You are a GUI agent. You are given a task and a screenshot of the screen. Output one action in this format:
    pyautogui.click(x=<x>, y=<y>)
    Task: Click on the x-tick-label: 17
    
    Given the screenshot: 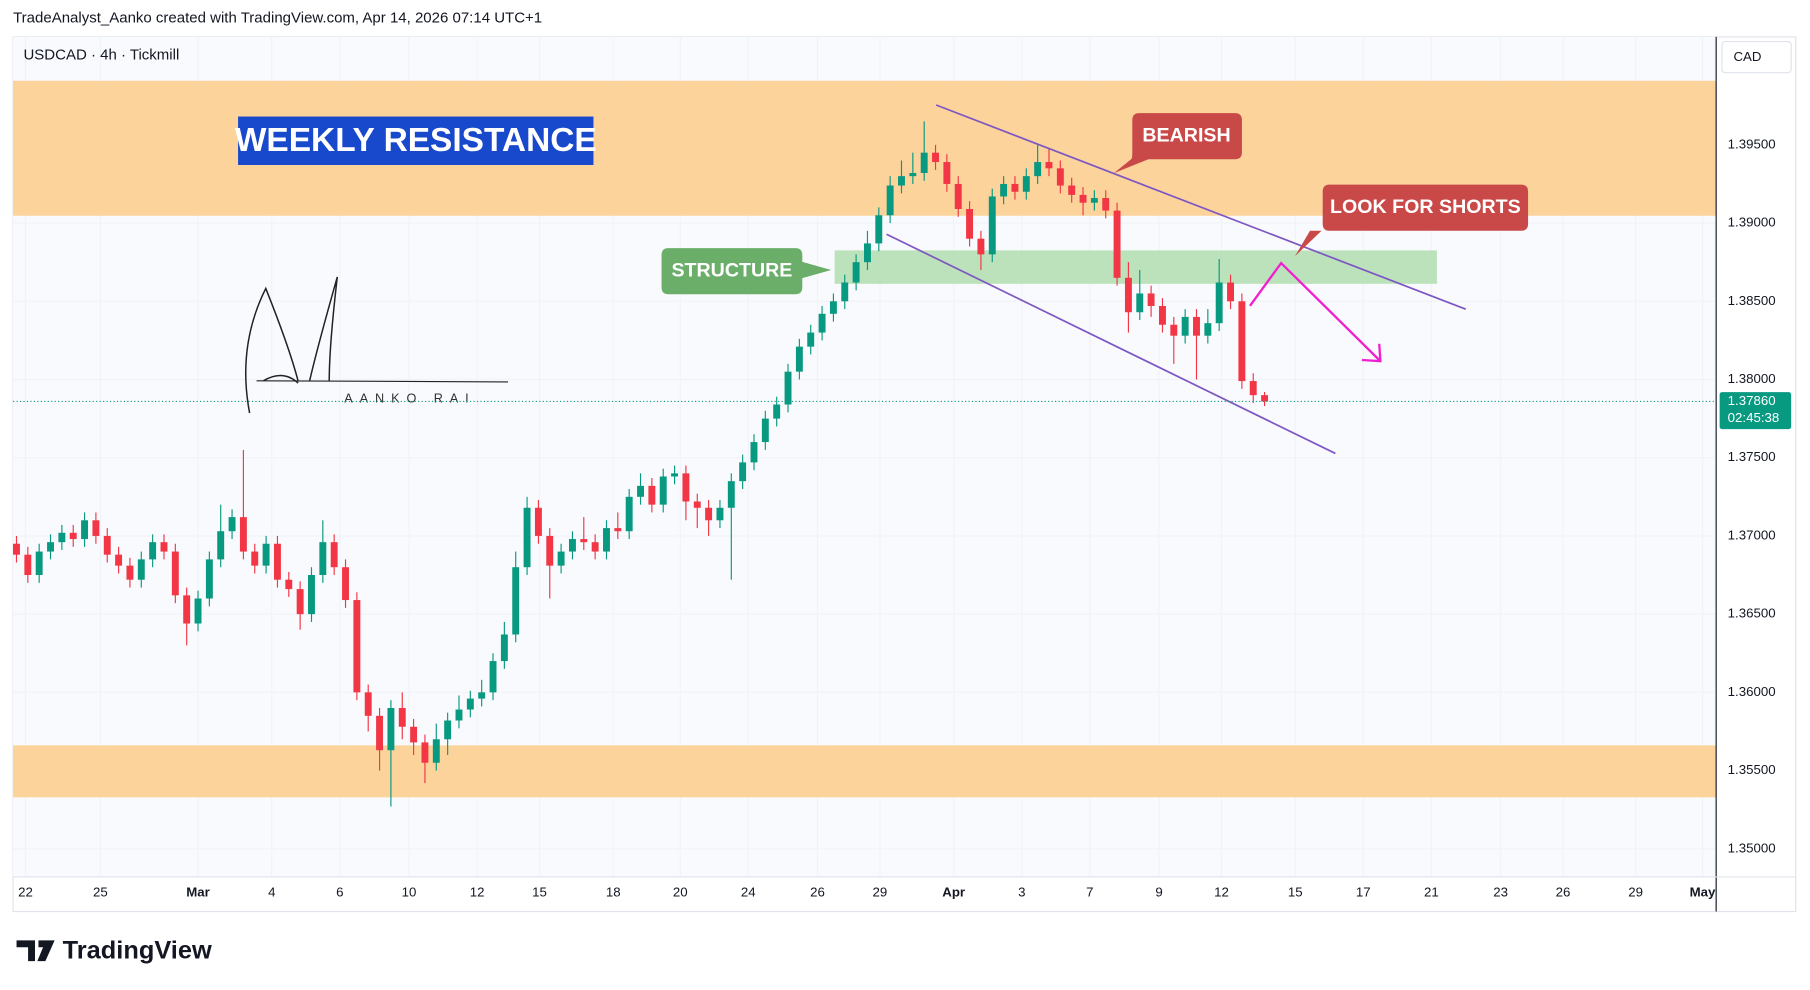 What is the action you would take?
    pyautogui.click(x=1363, y=892)
    